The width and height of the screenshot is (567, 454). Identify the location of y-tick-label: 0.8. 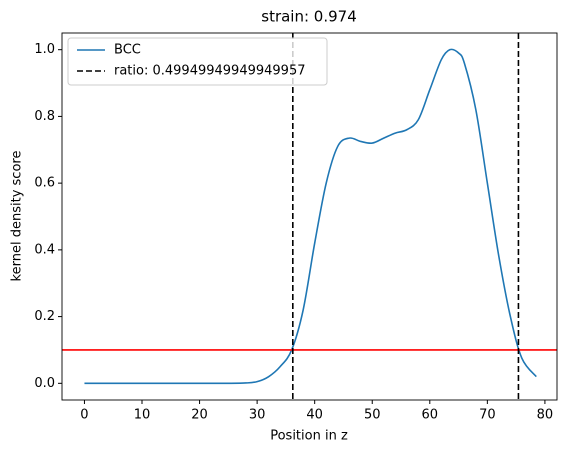
(44, 116).